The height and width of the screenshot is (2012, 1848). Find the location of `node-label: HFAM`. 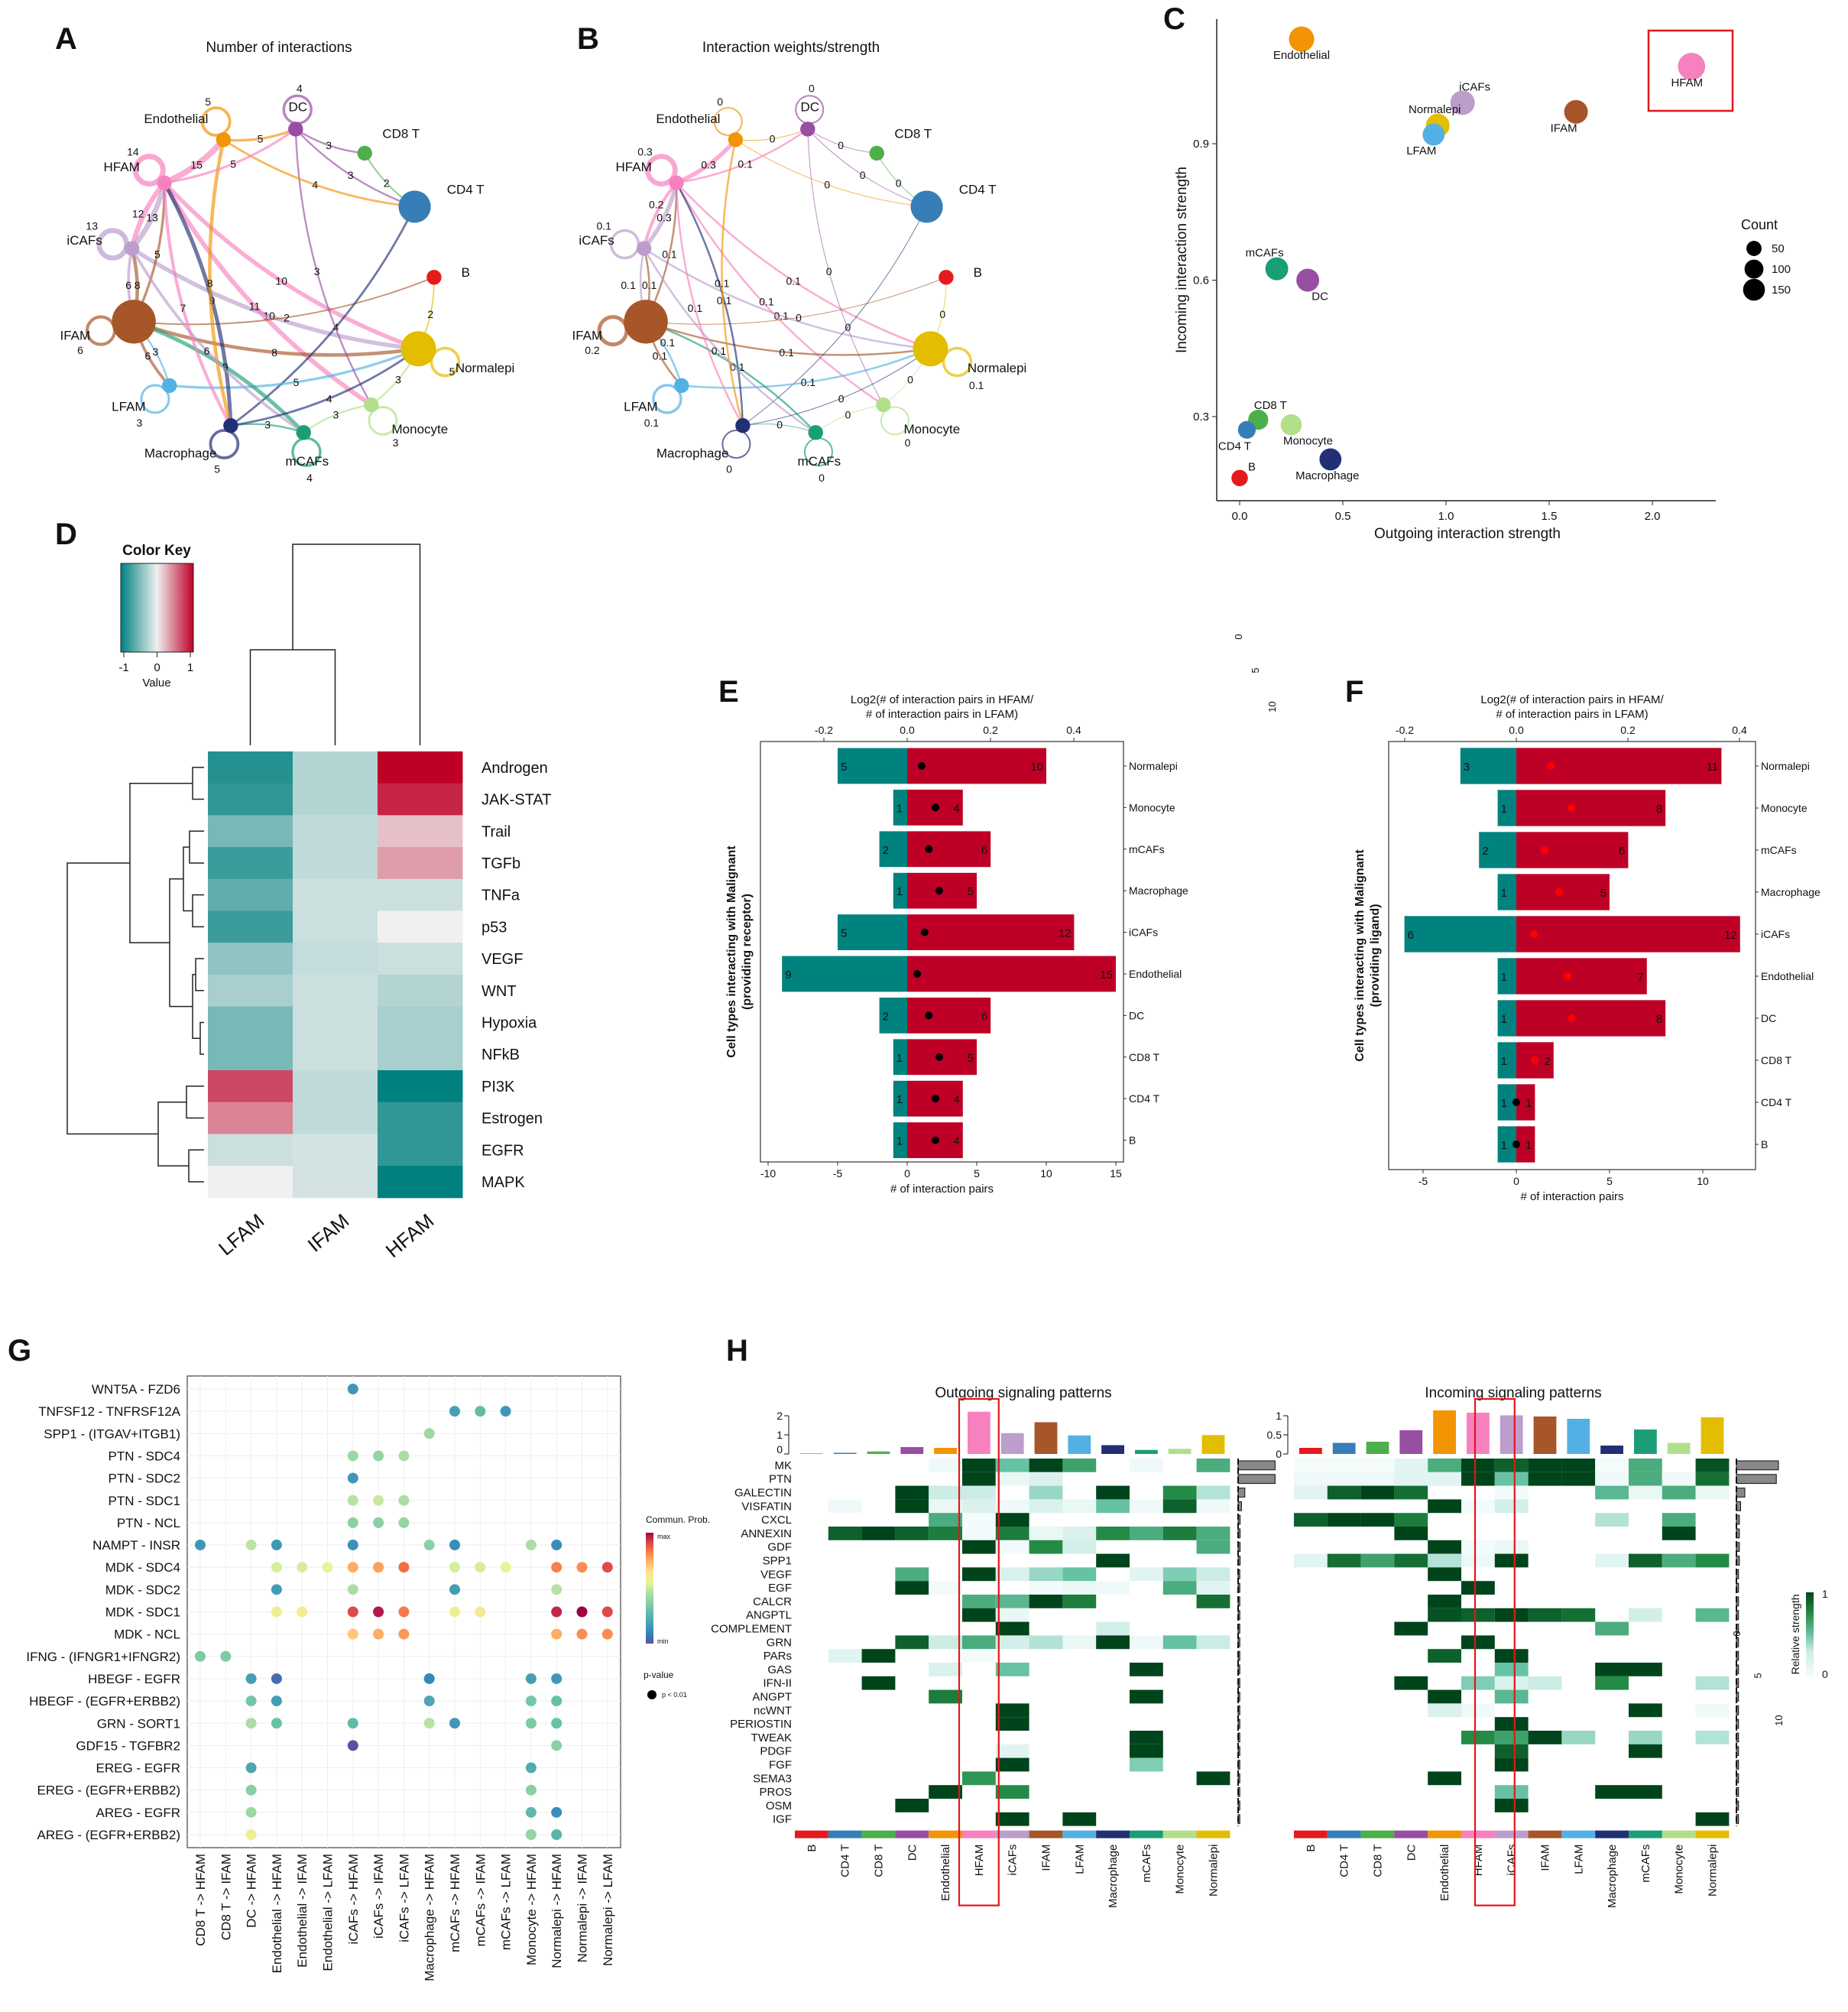

node-label: HFAM is located at coordinates (634, 167).